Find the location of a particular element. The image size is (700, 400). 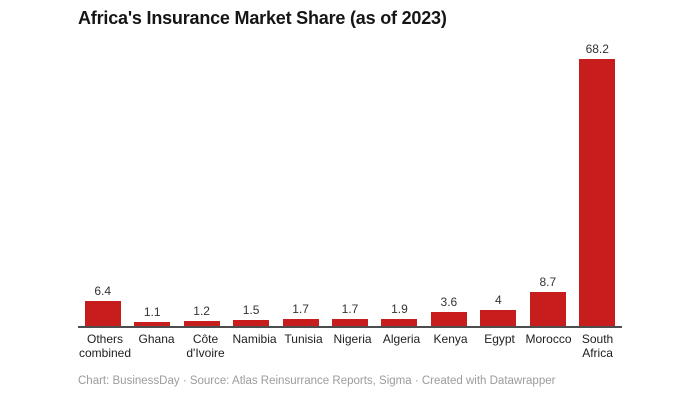

category-label: Namibia is located at coordinates (254, 339).